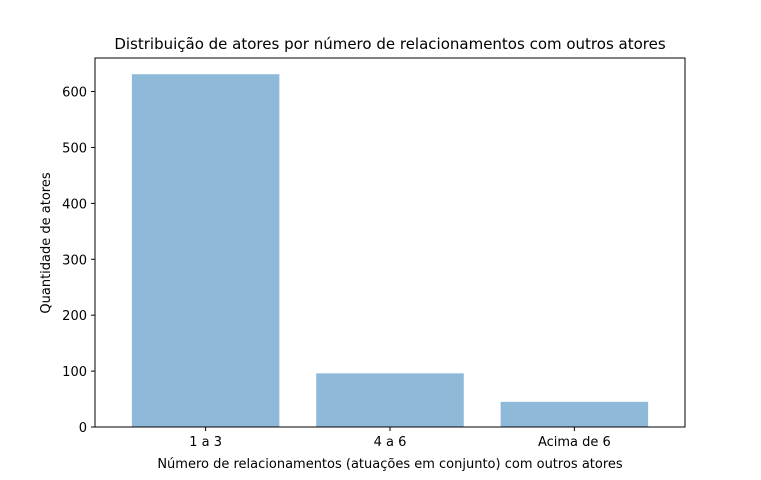  What do you see at coordinates (46, 242) in the screenshot?
I see `y-axis-label: Quantidade de atores` at bounding box center [46, 242].